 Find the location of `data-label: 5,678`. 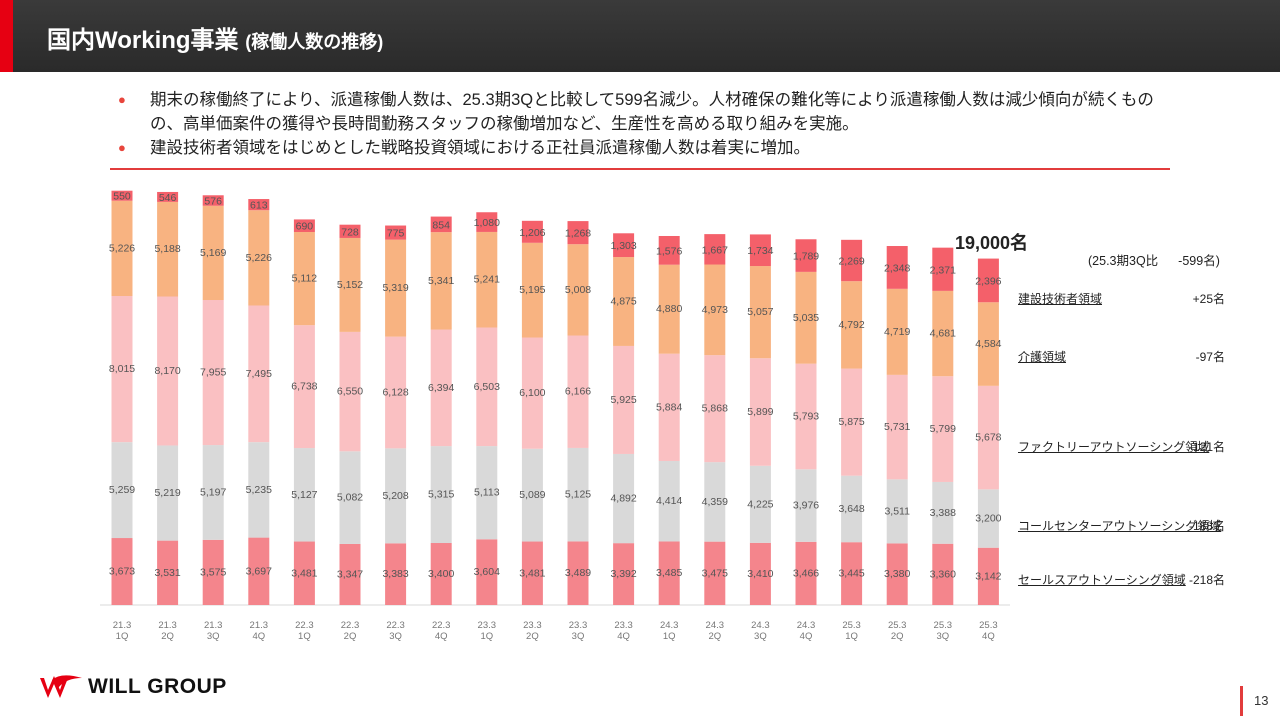

data-label: 5,678 is located at coordinates (988, 438).